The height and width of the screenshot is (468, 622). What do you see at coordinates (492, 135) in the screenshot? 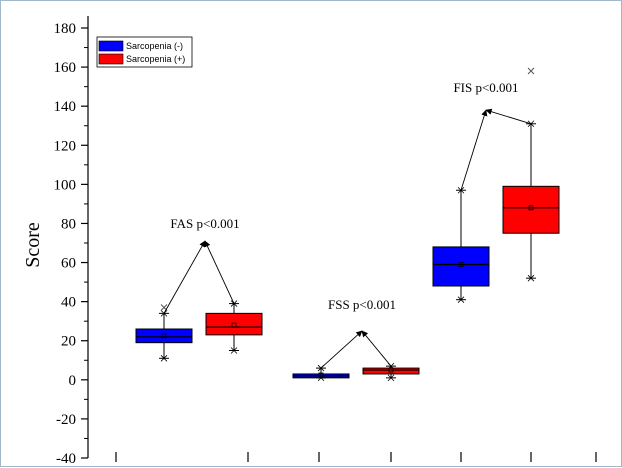
I see `annotation-fis: FIS p<0.001` at bounding box center [492, 135].